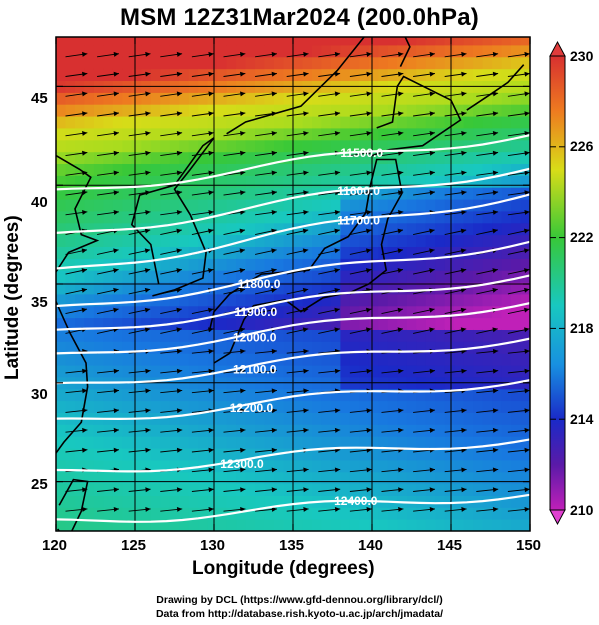 The width and height of the screenshot is (599, 625). Describe the element at coordinates (213, 545) in the screenshot. I see `x-tick-label-130: 130` at that location.